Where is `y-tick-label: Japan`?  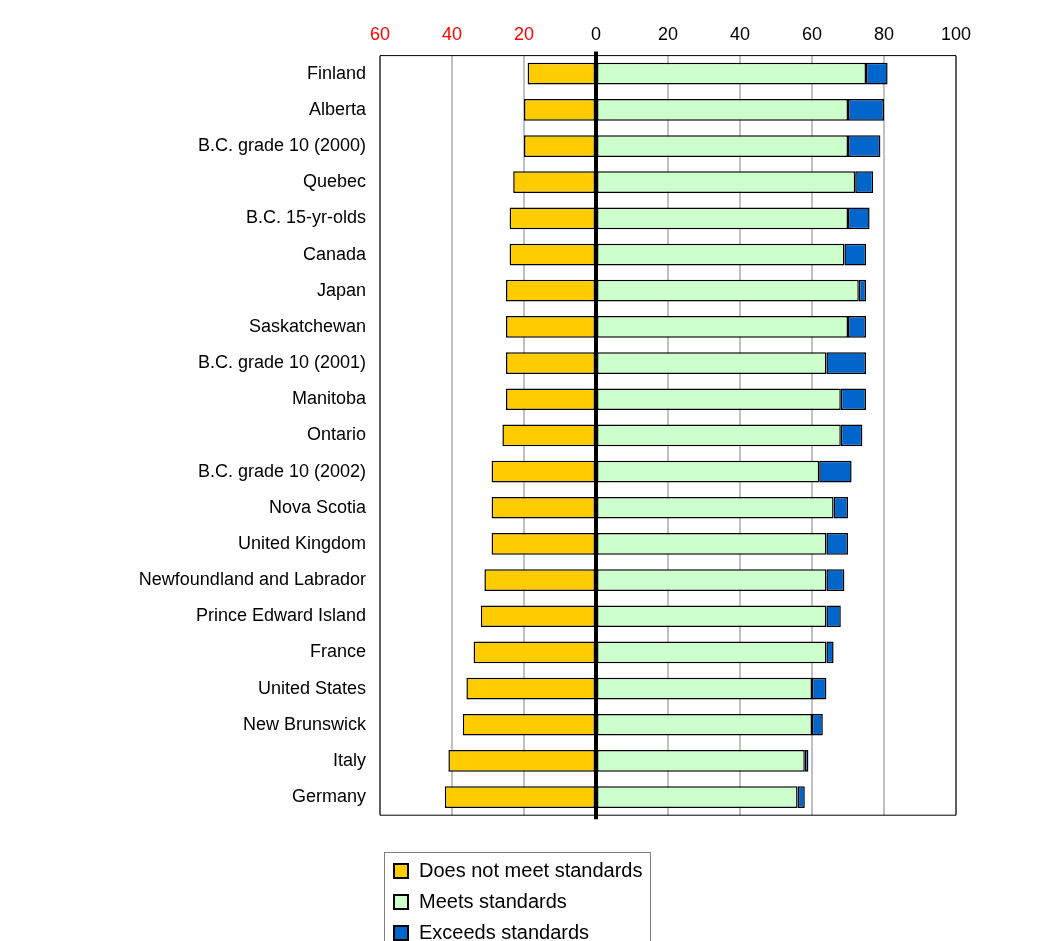 y-tick-label: Japan is located at coordinates (341, 289).